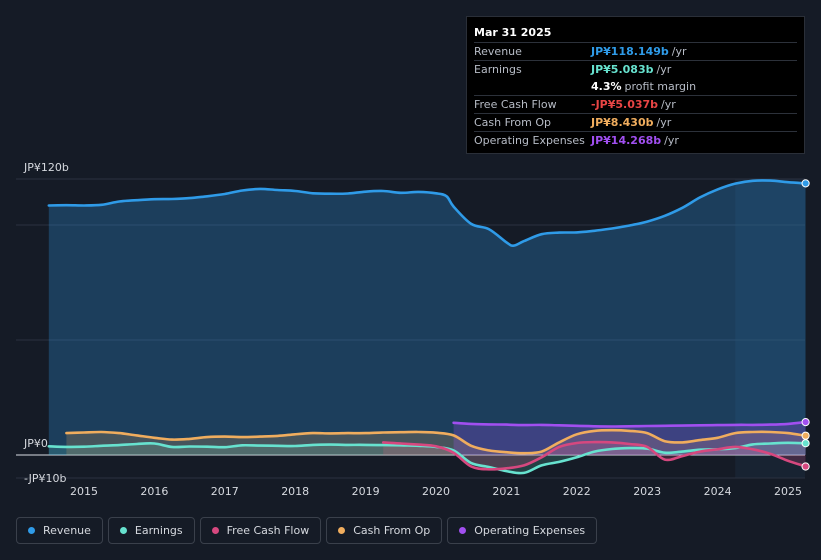 The height and width of the screenshot is (560, 821). What do you see at coordinates (225, 491) in the screenshot?
I see `x-tick-label: 2017` at bounding box center [225, 491].